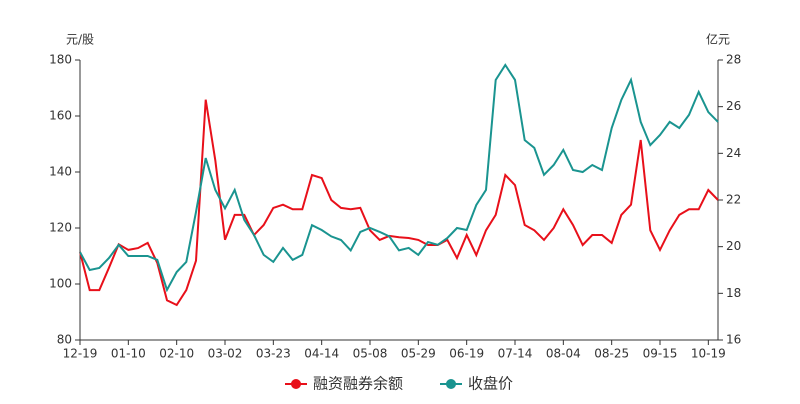 The height and width of the screenshot is (404, 800). Describe the element at coordinates (563, 354) in the screenshot. I see `x-tick-label: 08-04` at that location.